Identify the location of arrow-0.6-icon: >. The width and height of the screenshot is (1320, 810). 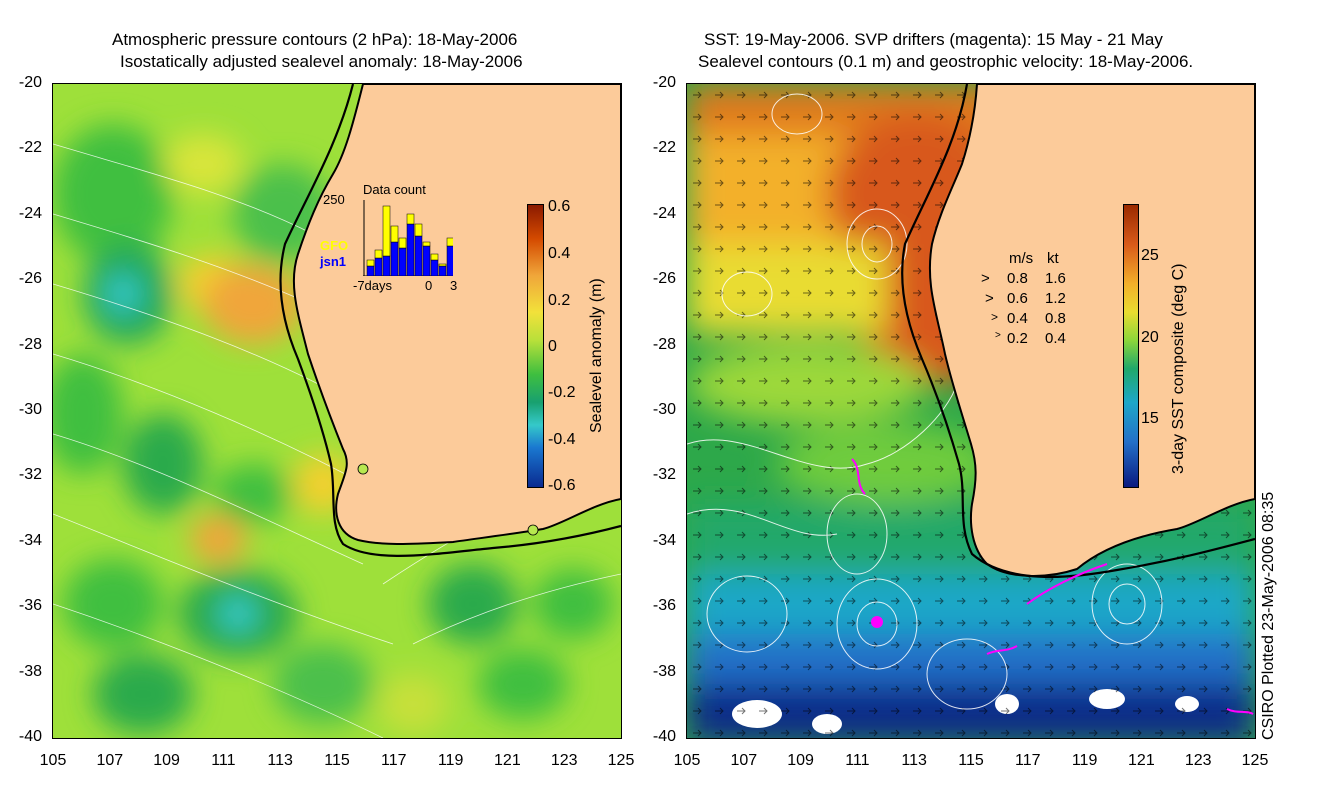
(989, 298).